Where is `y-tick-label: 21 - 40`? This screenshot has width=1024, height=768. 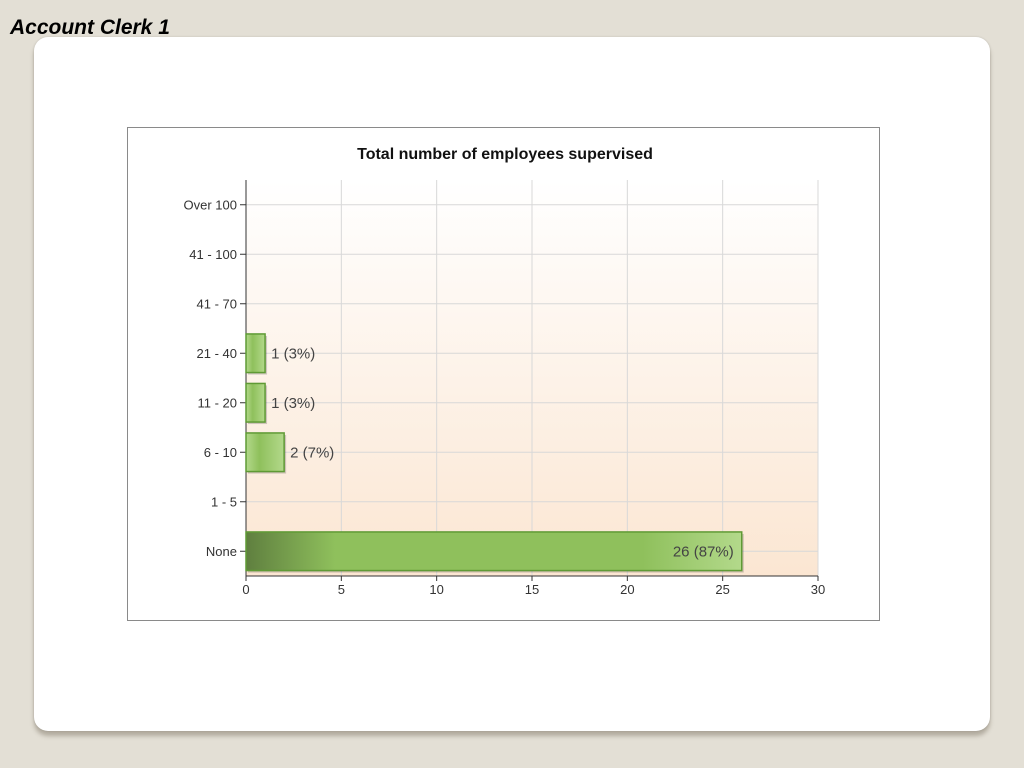
y-tick-label: 21 - 40 is located at coordinates (217, 353).